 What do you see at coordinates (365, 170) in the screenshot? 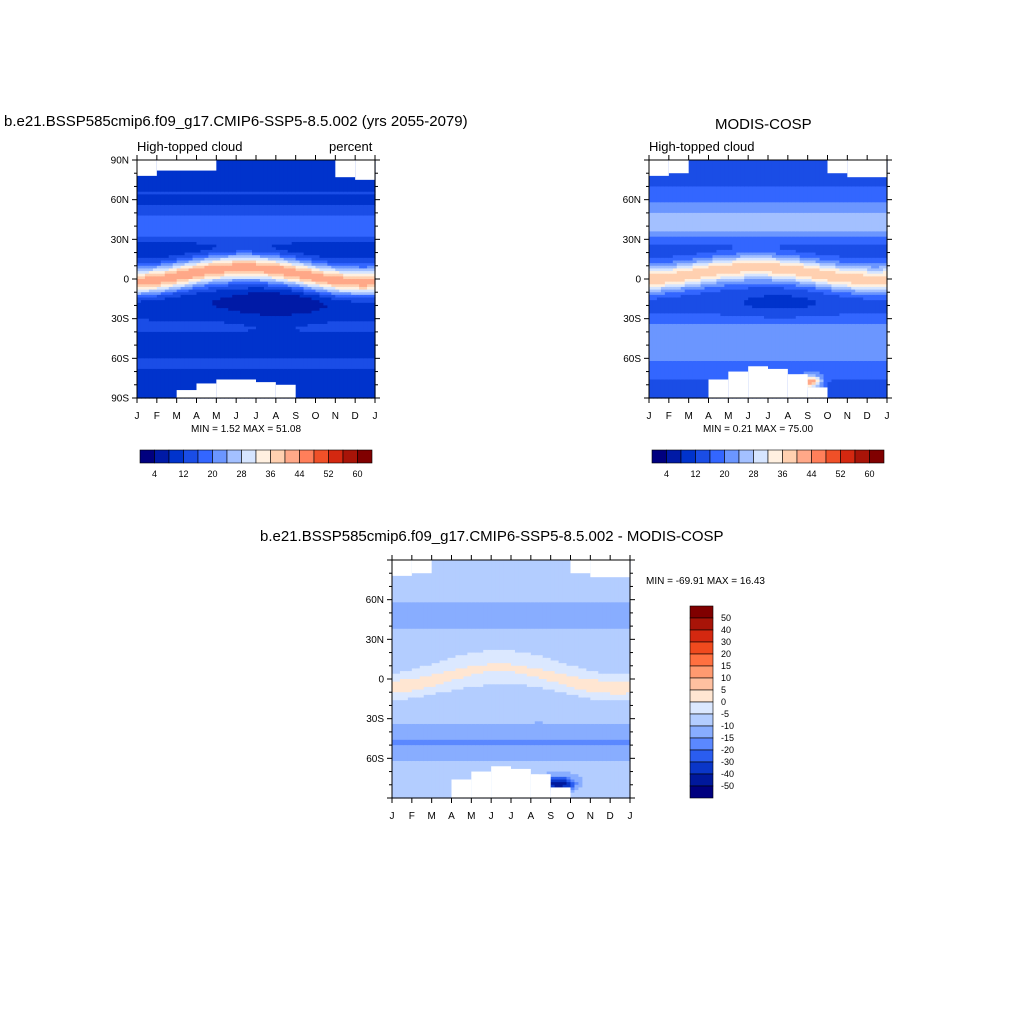
I see `panel1-missing-region` at bounding box center [365, 170].